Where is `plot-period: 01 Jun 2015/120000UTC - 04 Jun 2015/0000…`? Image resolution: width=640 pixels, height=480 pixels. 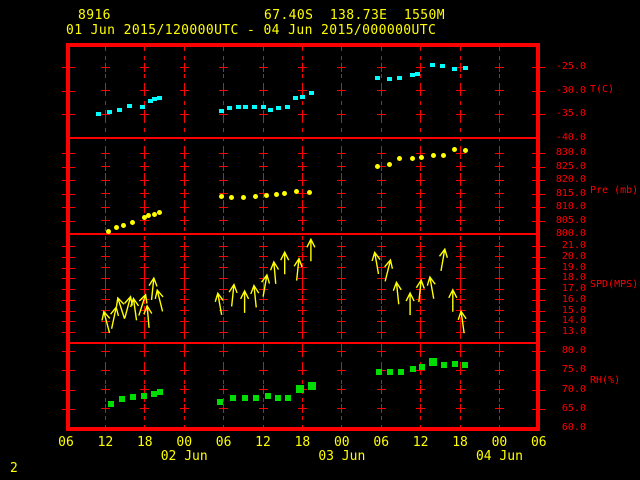
plot-period: 01 Jun 2015/120000UTC - 04 Jun 2015/0000… is located at coordinates (251, 30).